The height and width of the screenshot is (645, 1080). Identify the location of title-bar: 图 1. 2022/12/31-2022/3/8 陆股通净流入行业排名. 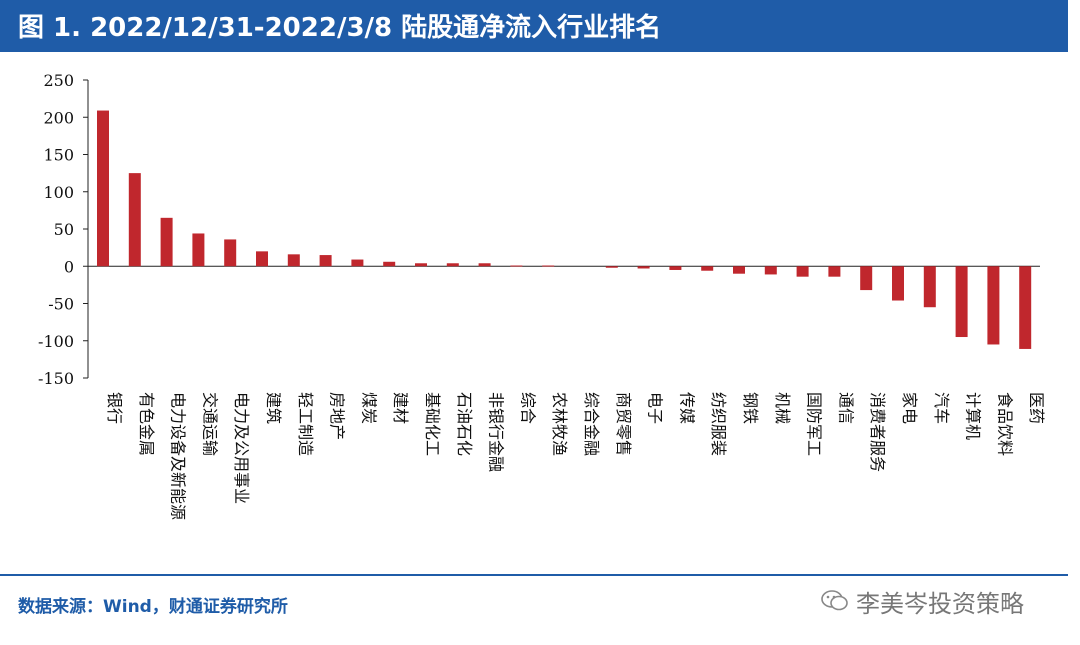
(534, 26).